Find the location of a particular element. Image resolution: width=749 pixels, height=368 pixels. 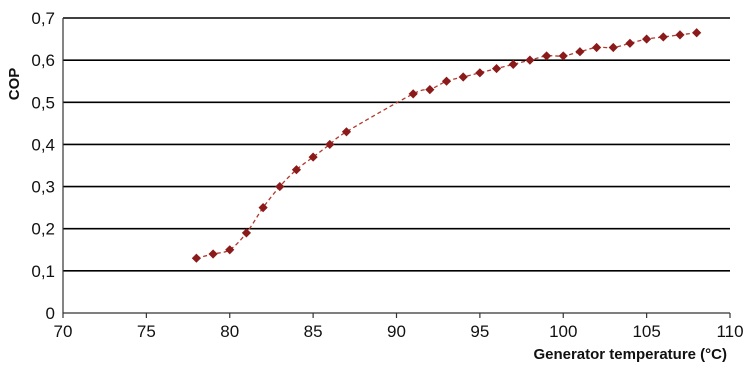

y-tick-label: 0,7 is located at coordinates (43, 18).